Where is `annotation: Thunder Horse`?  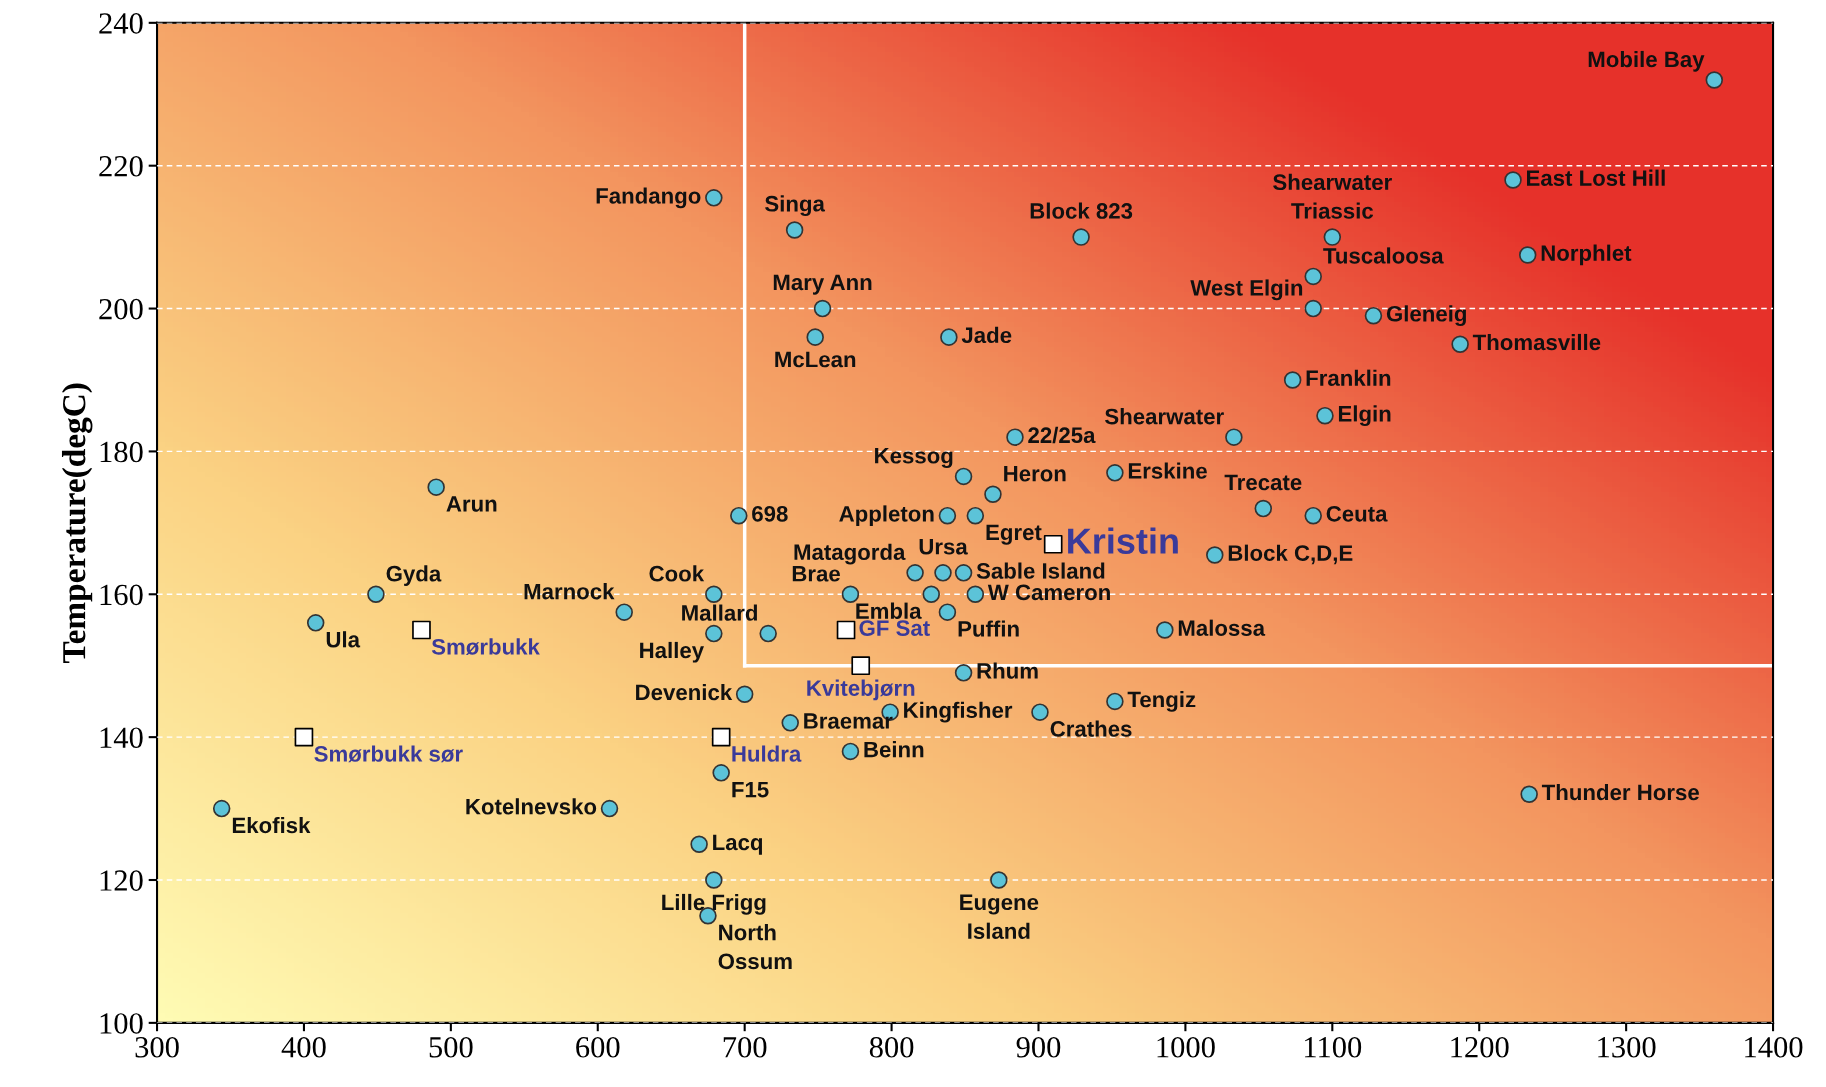
annotation: Thunder Horse is located at coordinates (1620, 792).